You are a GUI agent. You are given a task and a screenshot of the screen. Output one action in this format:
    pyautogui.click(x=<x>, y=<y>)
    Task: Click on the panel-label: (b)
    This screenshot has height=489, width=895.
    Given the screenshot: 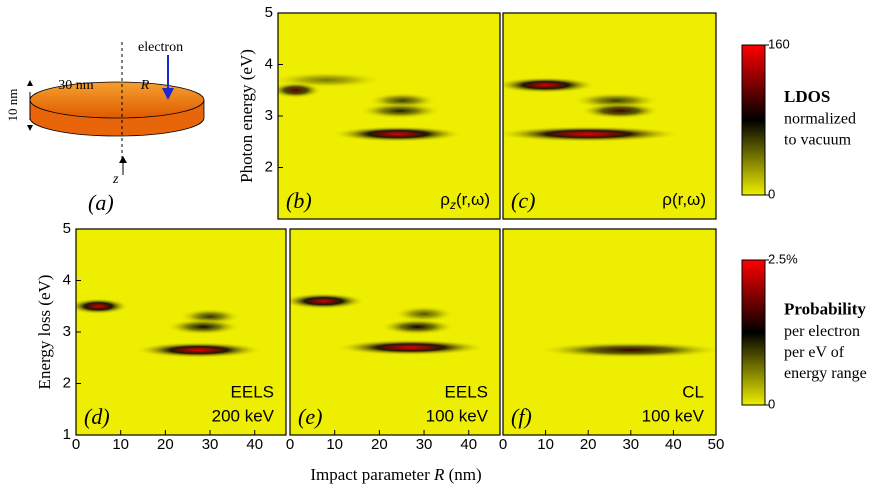 What is the action you would take?
    pyautogui.click(x=299, y=200)
    